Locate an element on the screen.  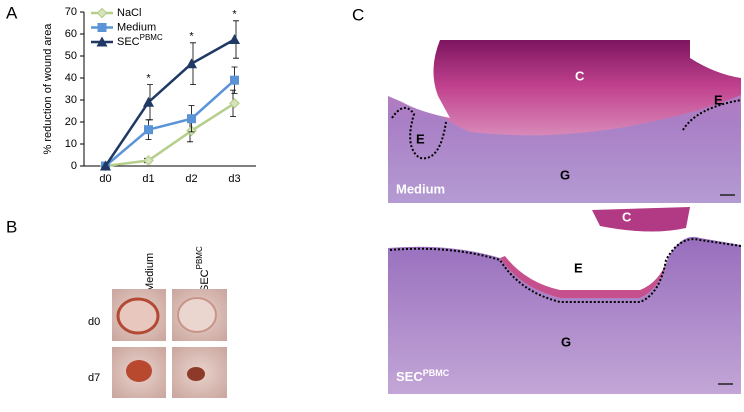
legend-sup: PBMC is located at coordinates (151, 37).